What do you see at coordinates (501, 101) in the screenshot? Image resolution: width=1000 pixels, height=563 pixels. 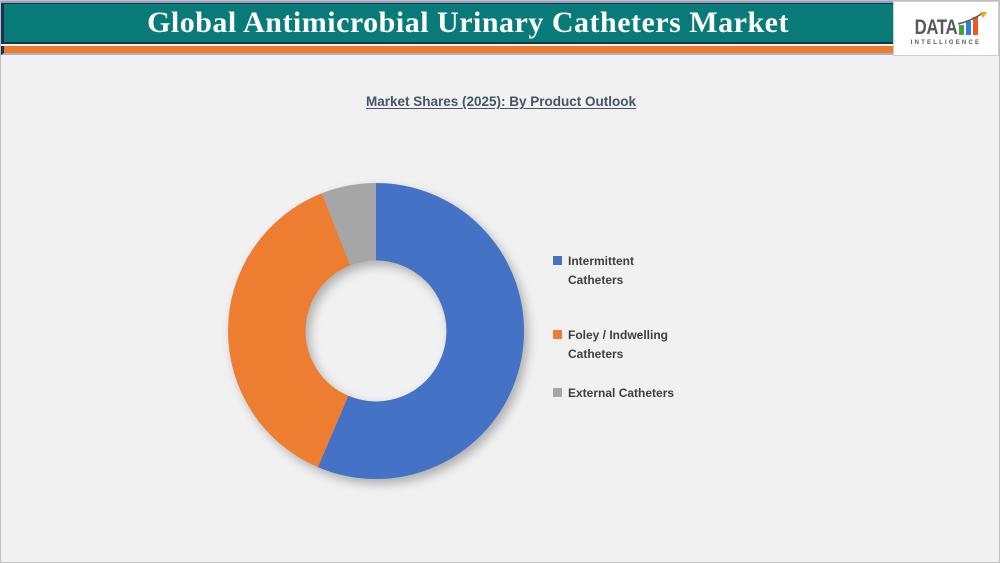 I see `chart-title: Market Shares (2025): By Product Outlook` at bounding box center [501, 101].